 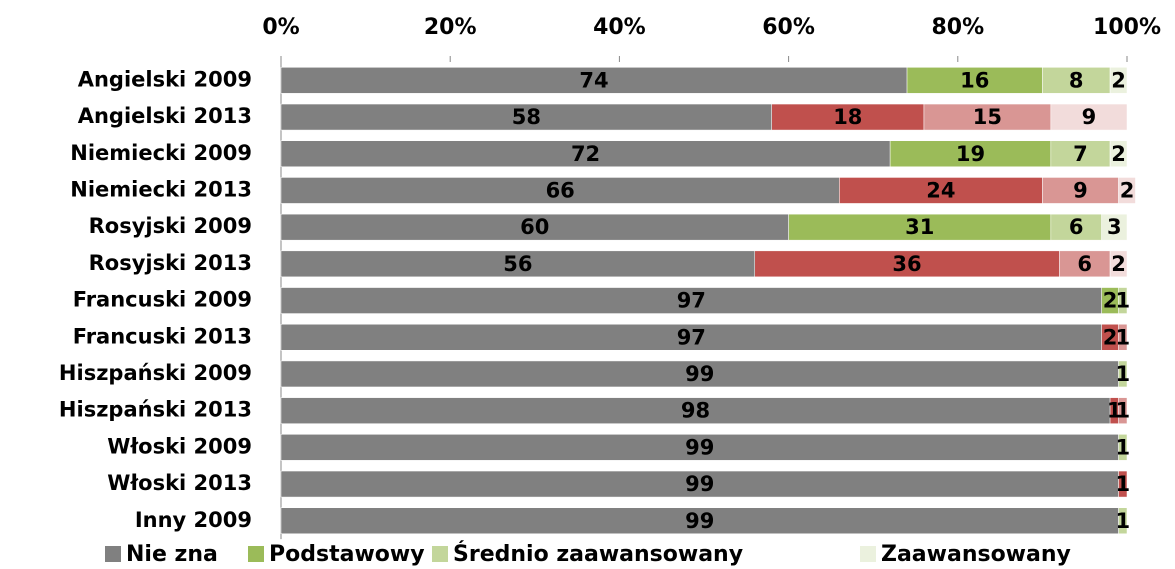 What do you see at coordinates (957, 27) in the screenshot?
I see `x-tick-label: 80%` at bounding box center [957, 27].